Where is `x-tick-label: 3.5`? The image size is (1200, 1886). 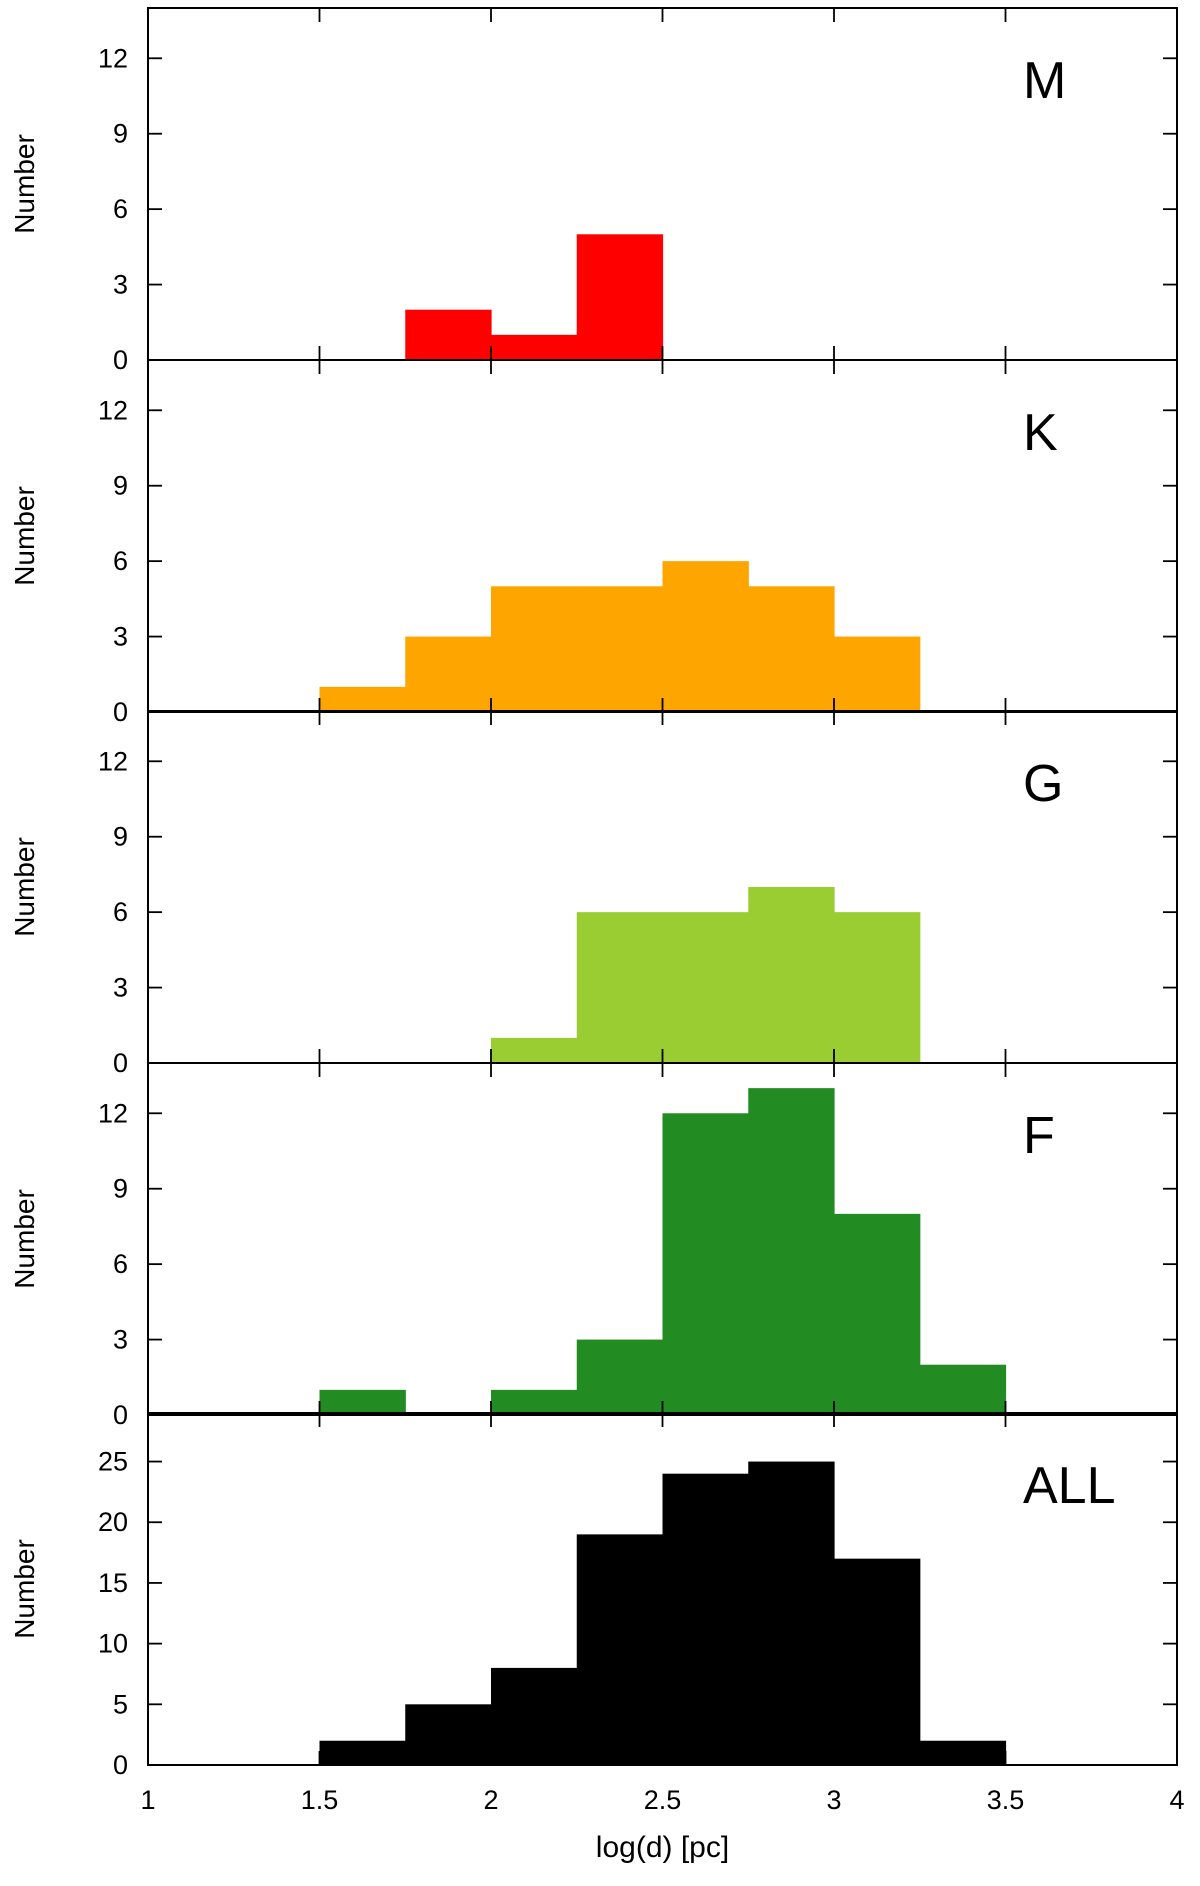
x-tick-label: 3.5 is located at coordinates (1006, 1800).